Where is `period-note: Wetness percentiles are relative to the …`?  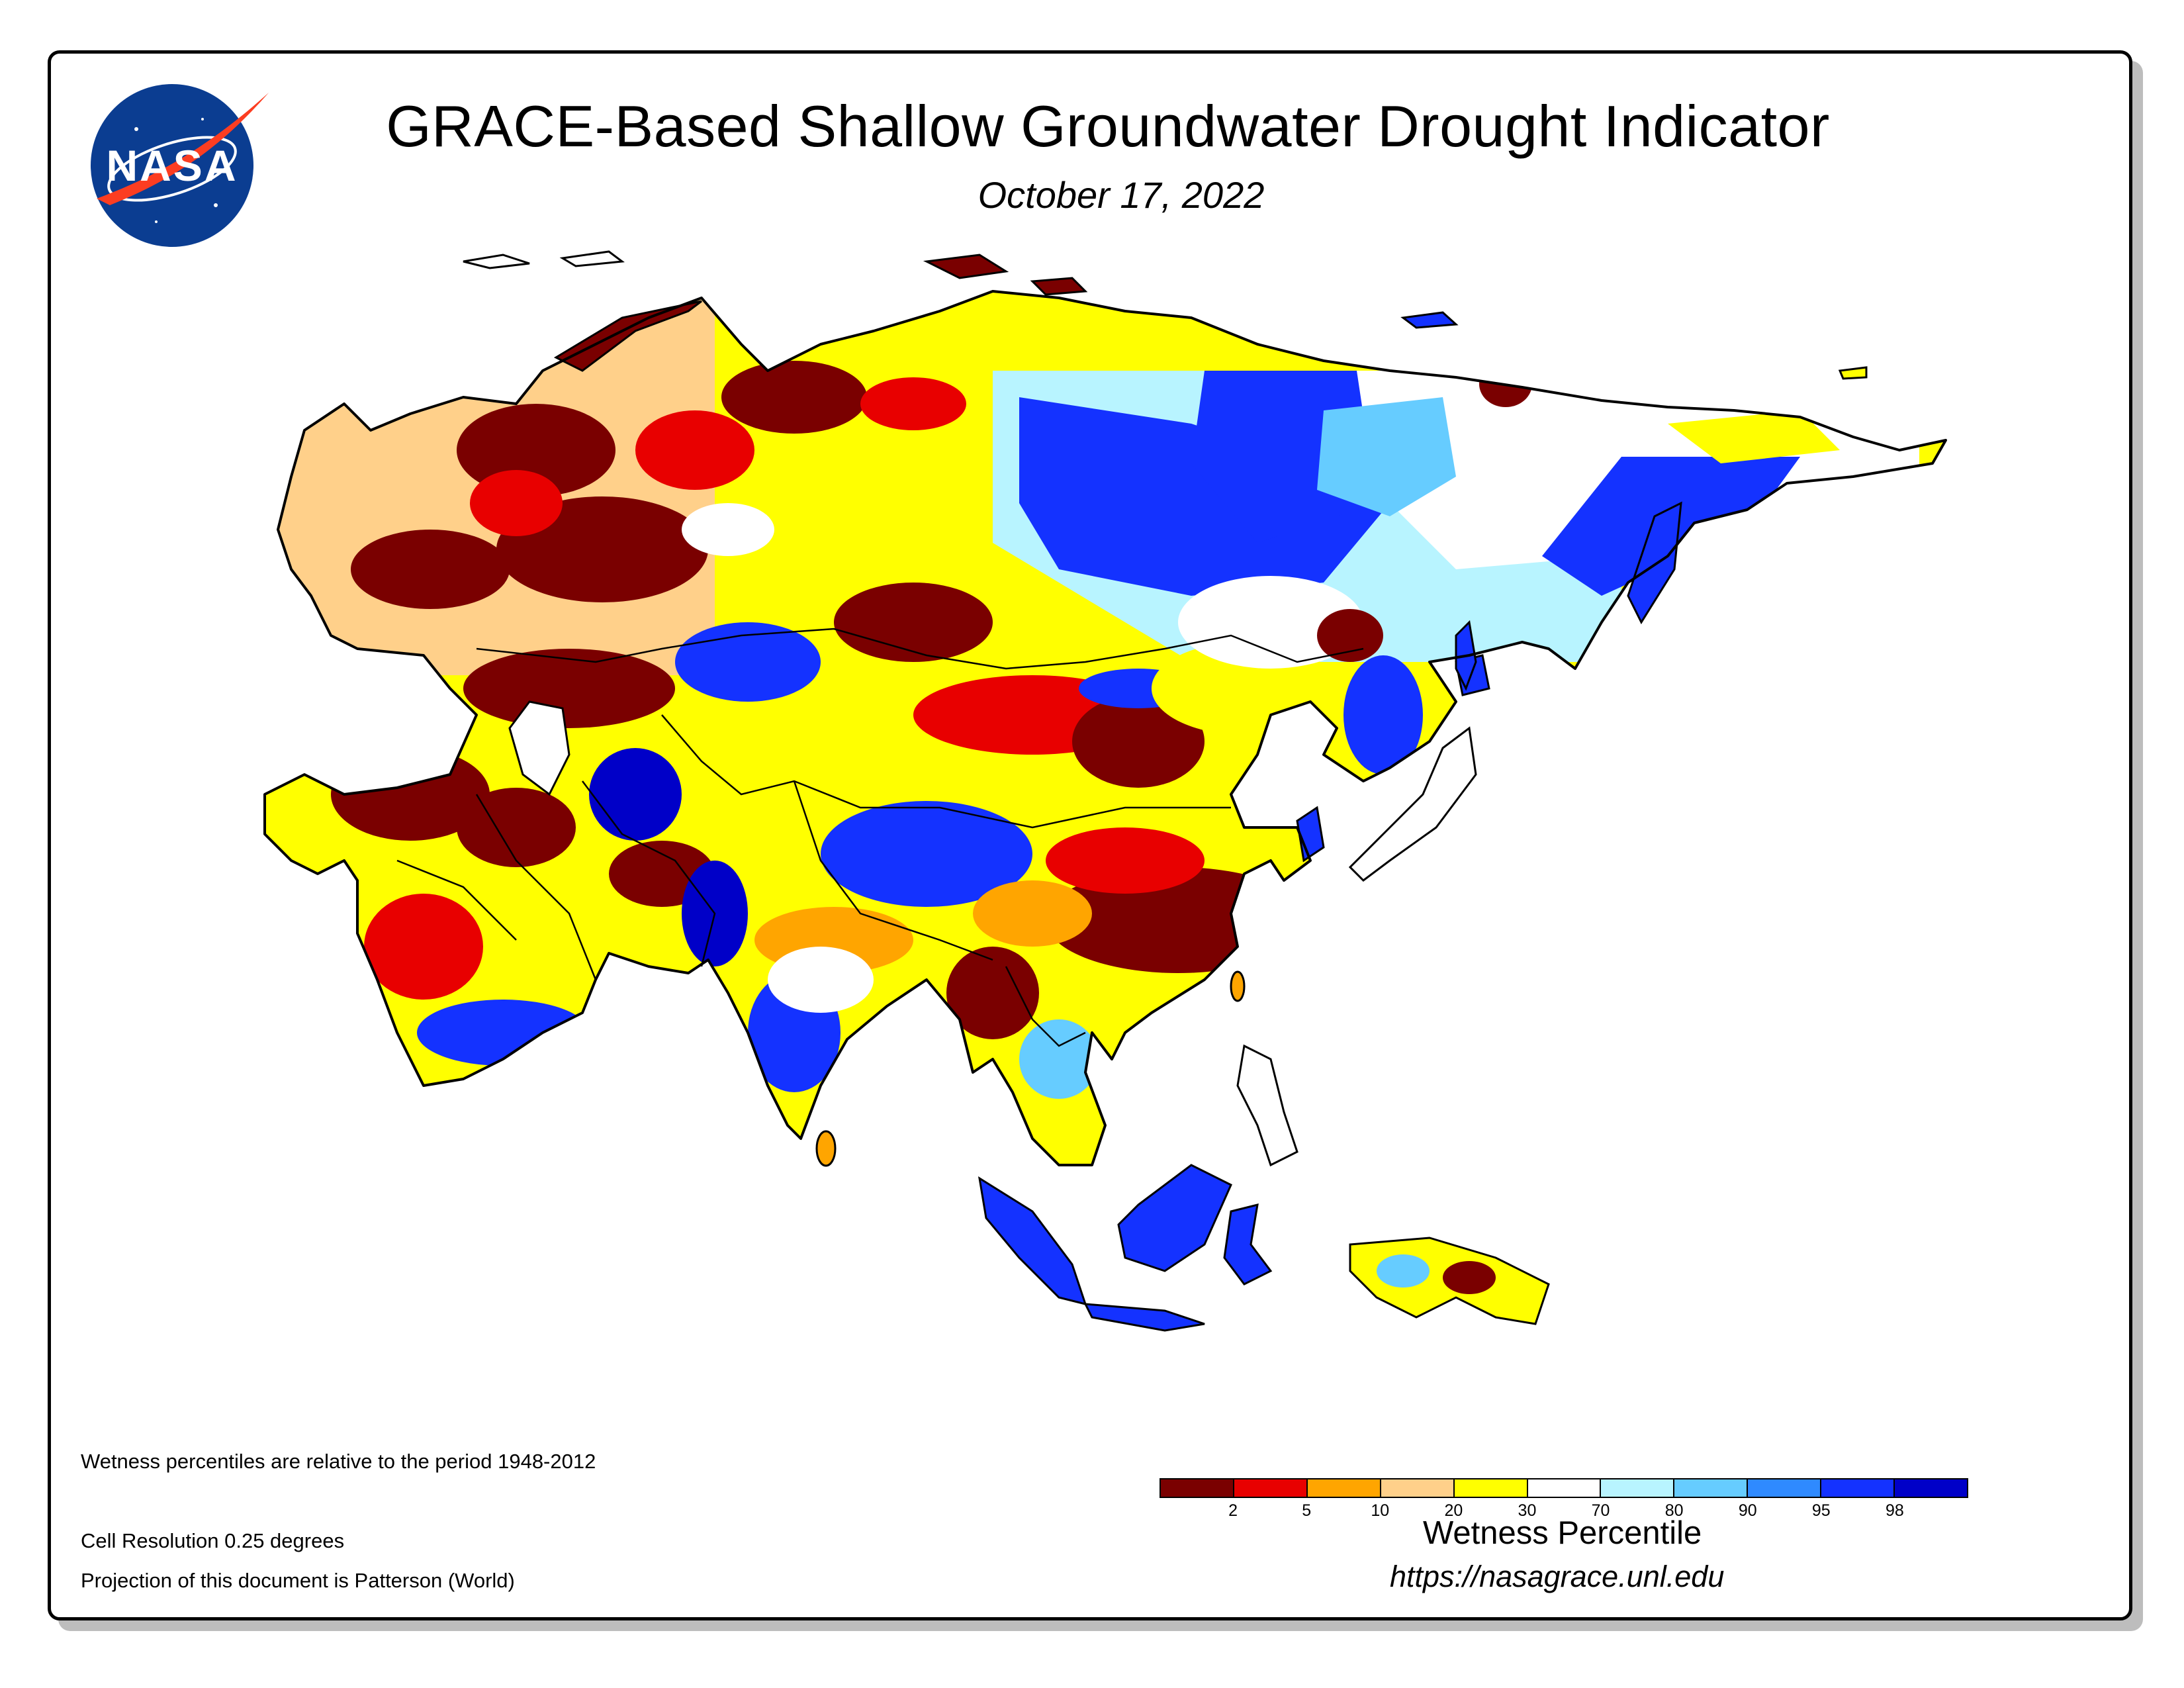
period-note: Wetness percentiles are relative to the … is located at coordinates (338, 1461).